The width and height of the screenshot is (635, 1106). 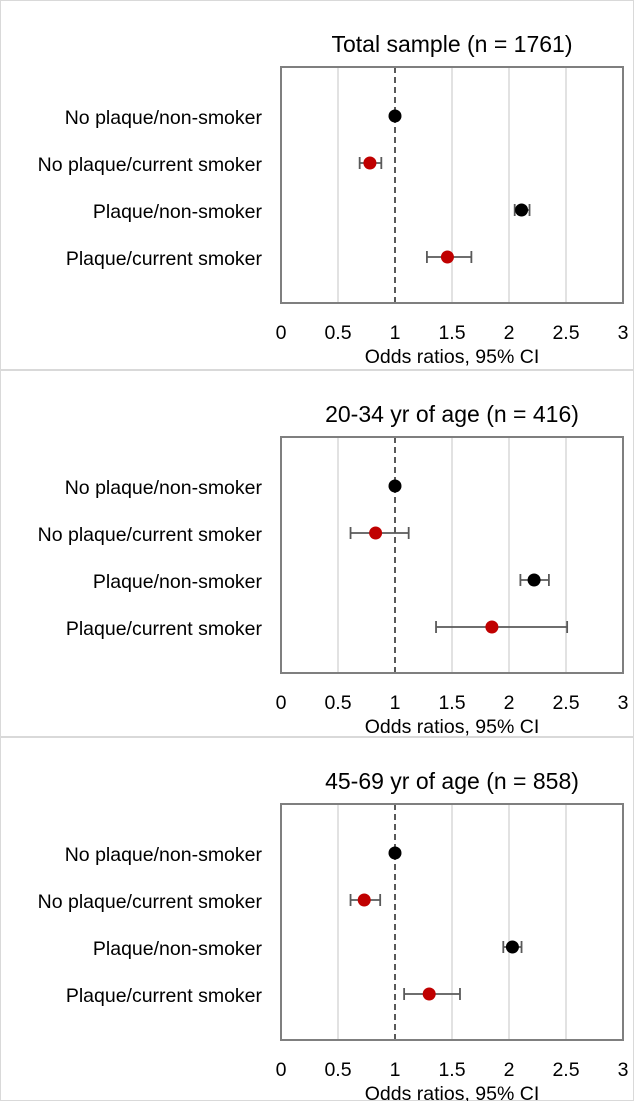 I want to click on chart-title: 45-69 yr of age (n = 858), so click(x=452, y=781).